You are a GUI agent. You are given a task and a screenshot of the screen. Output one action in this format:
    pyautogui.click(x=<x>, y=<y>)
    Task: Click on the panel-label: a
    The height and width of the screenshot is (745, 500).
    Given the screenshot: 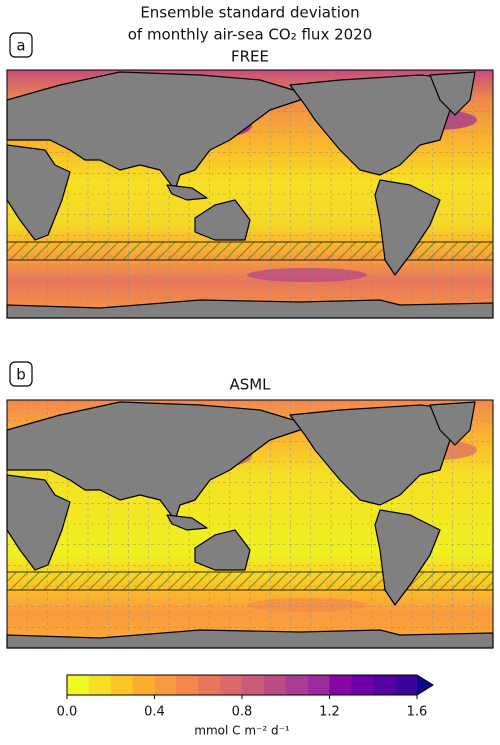 What is the action you would take?
    pyautogui.click(x=20, y=46)
    